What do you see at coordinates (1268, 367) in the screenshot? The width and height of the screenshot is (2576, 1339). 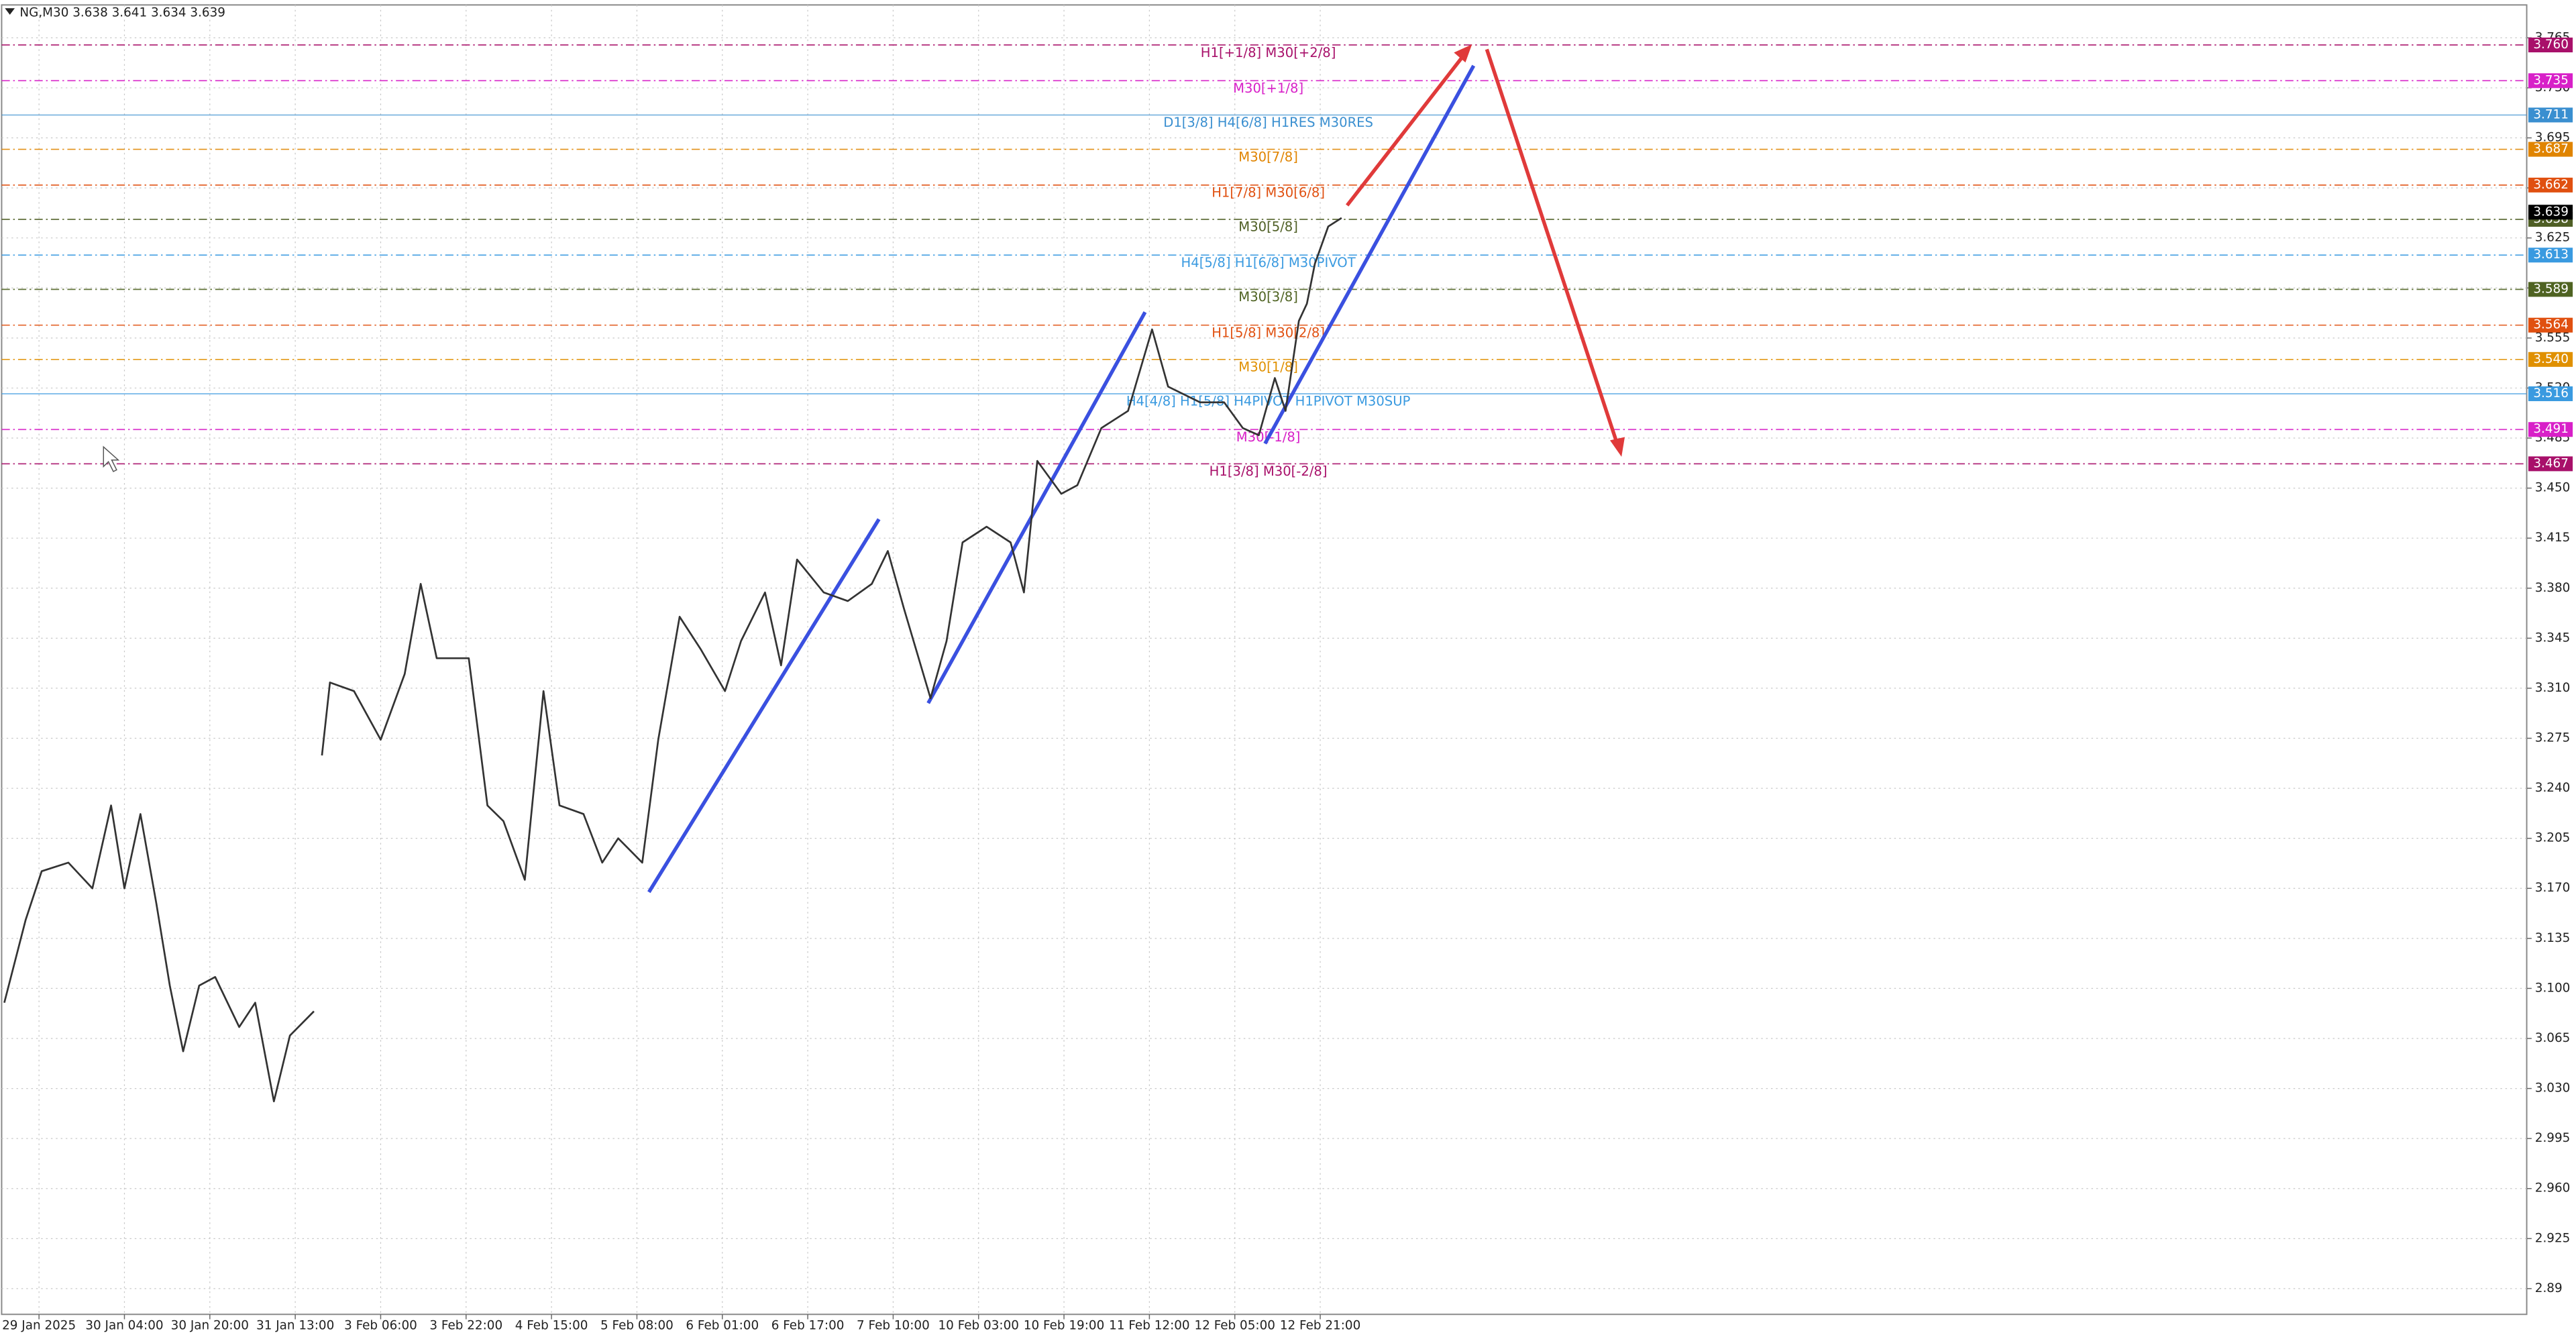 I see `level-label: M30[1/8]` at bounding box center [1268, 367].